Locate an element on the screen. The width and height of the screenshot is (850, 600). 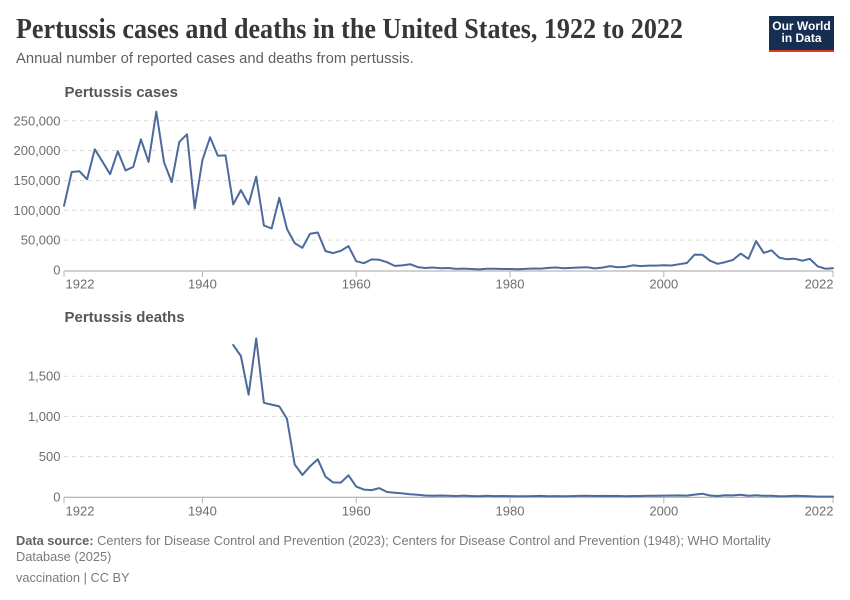
svg-text: 150,000 is located at coordinates (37, 180).